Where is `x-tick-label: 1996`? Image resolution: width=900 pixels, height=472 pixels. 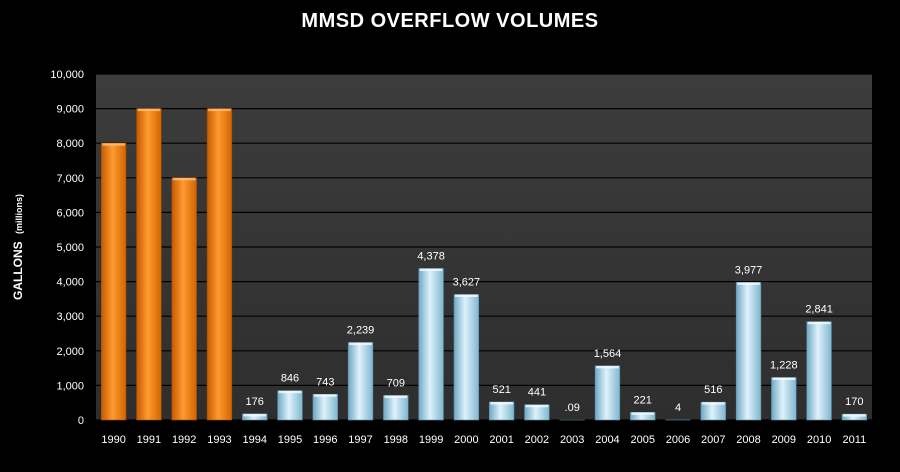 x-tick-label: 1996 is located at coordinates (325, 440).